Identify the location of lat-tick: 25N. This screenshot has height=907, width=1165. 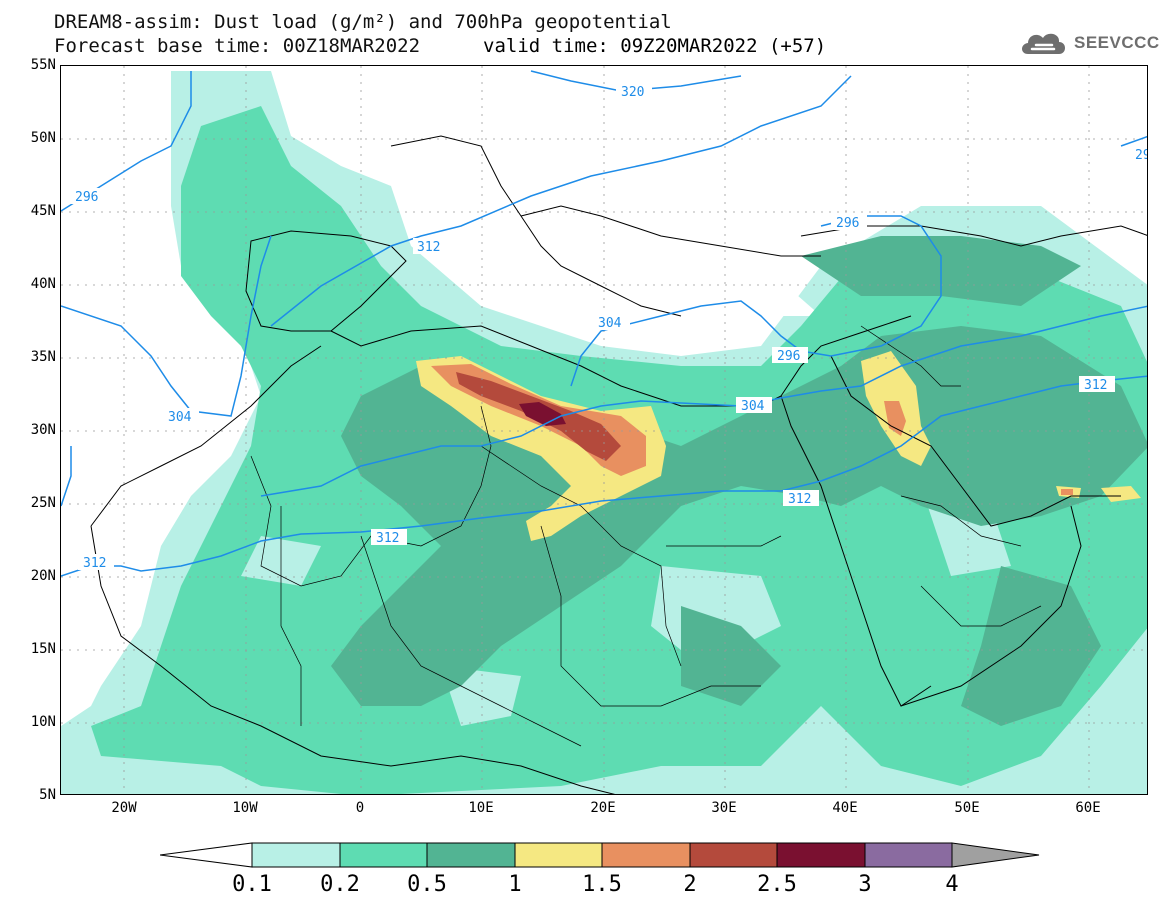
(43, 503).